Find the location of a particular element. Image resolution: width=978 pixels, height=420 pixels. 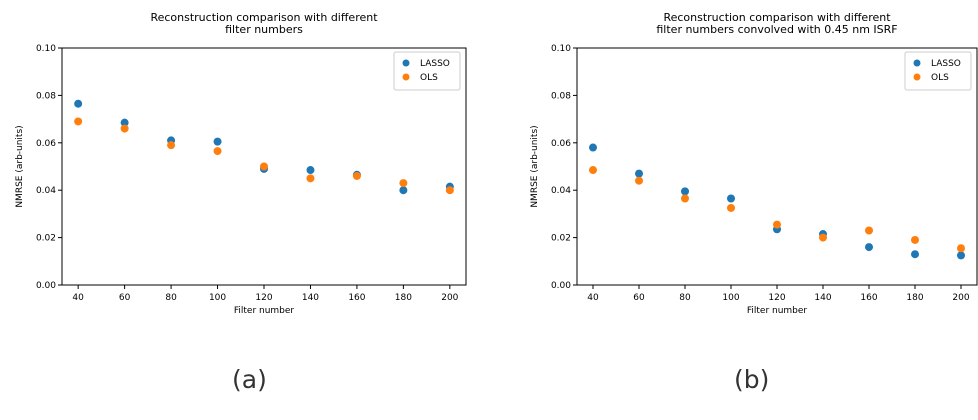

chart-title-line: filter numbers is located at coordinates (264, 29).